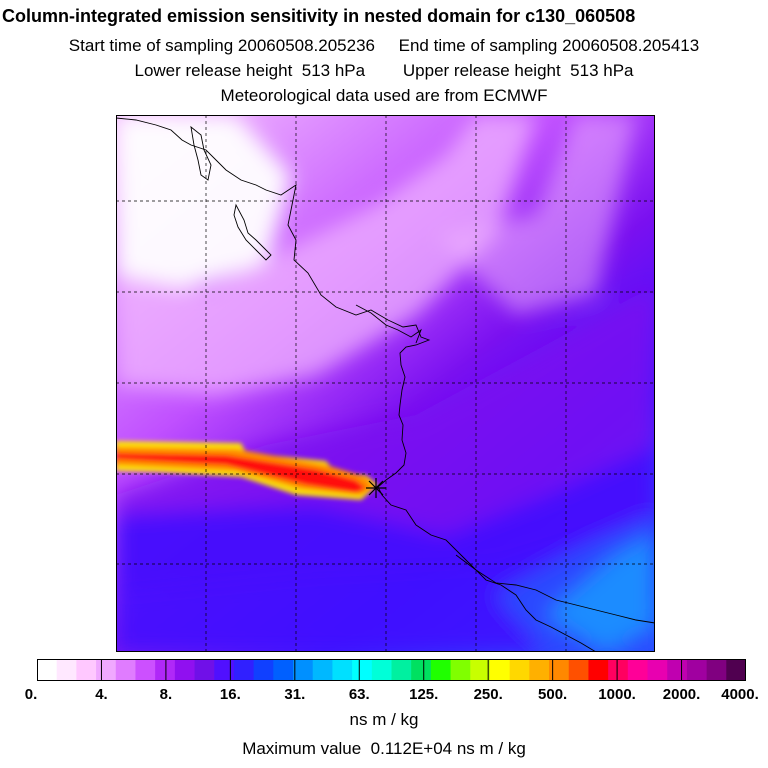 This screenshot has width=768, height=768. Describe the element at coordinates (549, 45) in the screenshot. I see `end-time-label: End time of sampling 20060508.205413` at that location.